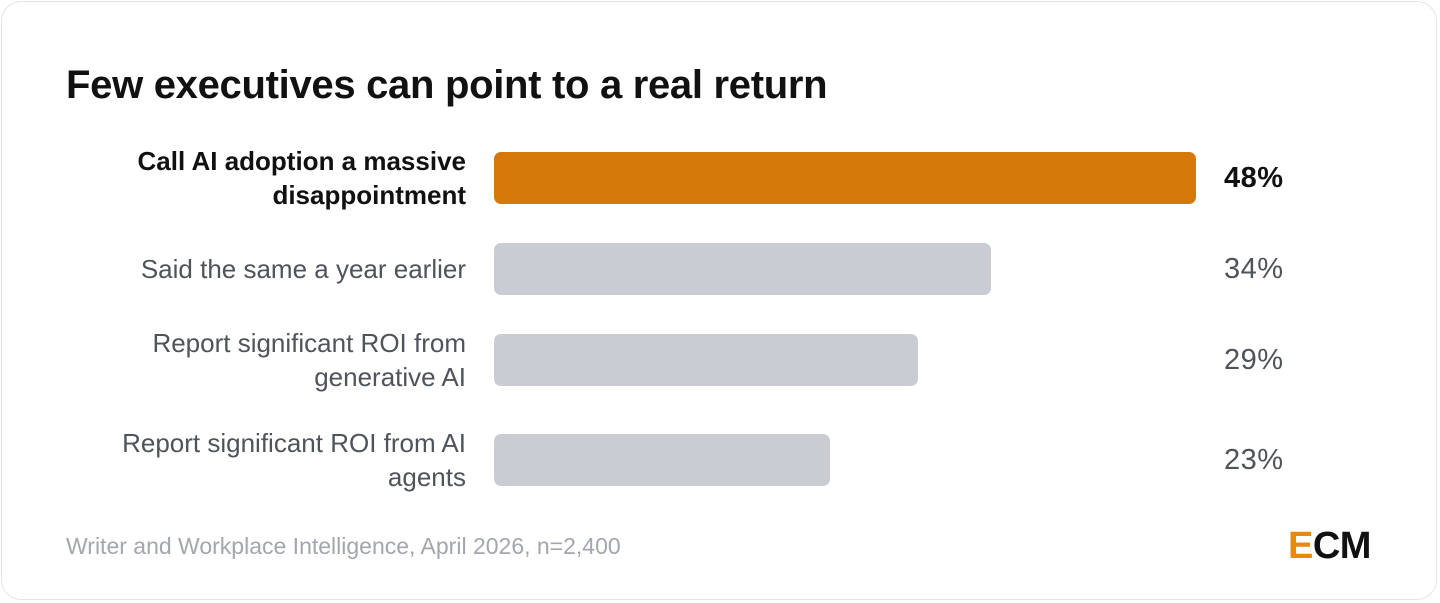 This screenshot has height=603, width=1440. I want to click on logo-letters-cm: CM, so click(1342, 546).